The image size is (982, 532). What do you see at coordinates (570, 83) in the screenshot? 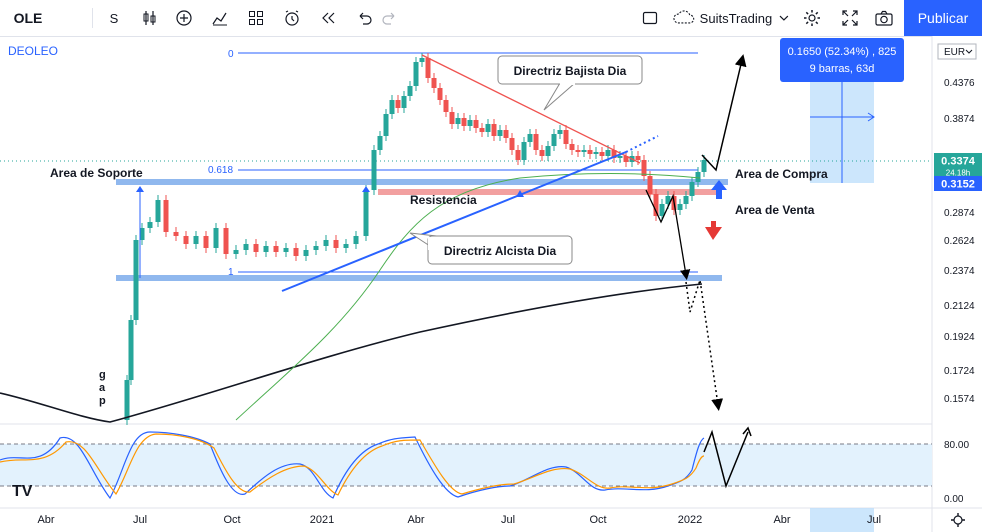
I see `bearish-callout: Directriz Bajista Dia` at bounding box center [570, 83].